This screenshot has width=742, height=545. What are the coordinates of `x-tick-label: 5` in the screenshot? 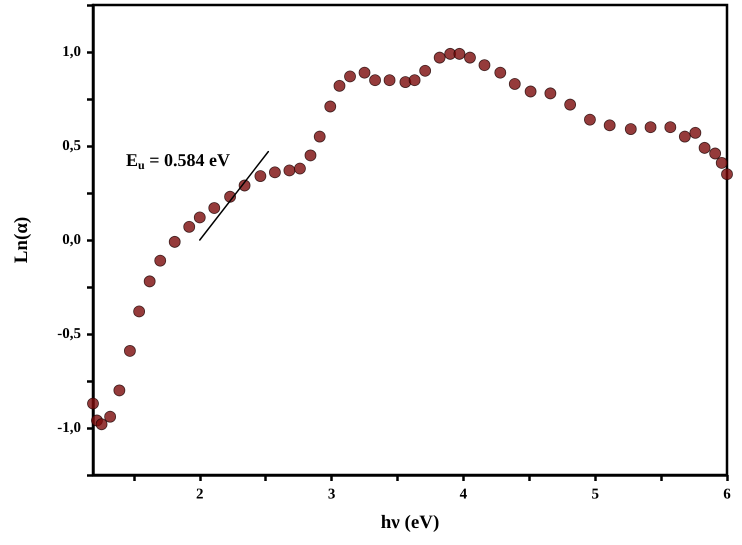 It's located at (595, 494).